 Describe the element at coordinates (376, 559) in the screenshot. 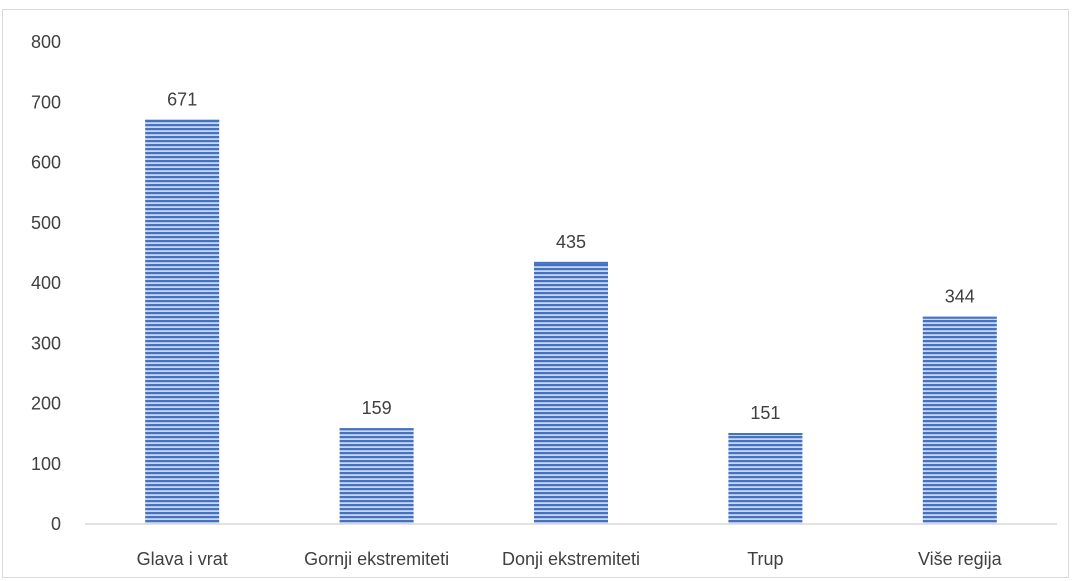

I see `category-label: Gornji ekstremiteti` at that location.